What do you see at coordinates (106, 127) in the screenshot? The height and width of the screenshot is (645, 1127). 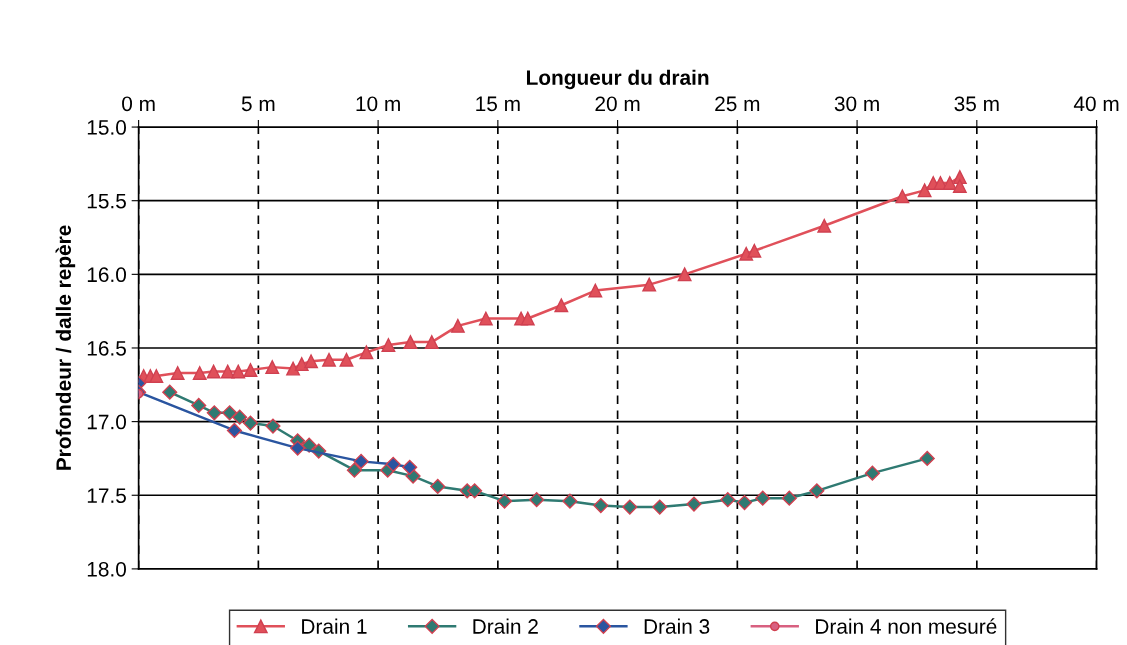 I see `y-tick-label: 15.0` at bounding box center [106, 127].